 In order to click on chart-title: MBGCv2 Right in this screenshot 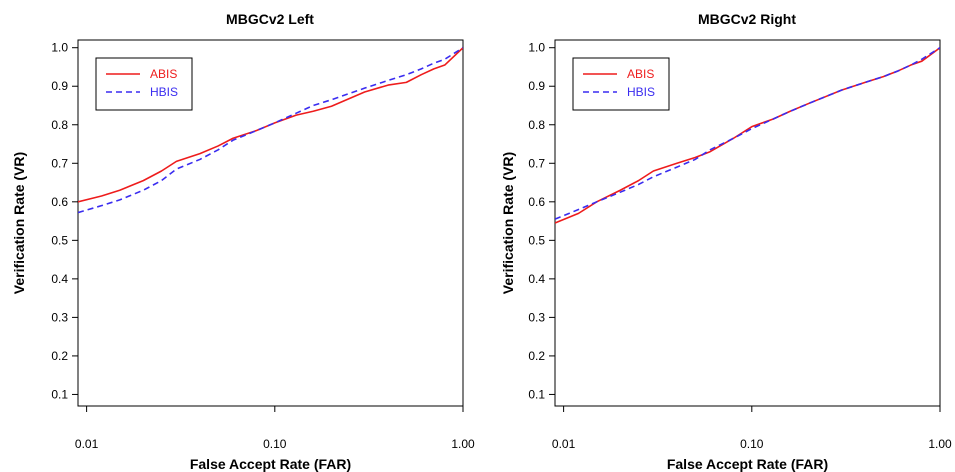, I will do `click(747, 19)`.